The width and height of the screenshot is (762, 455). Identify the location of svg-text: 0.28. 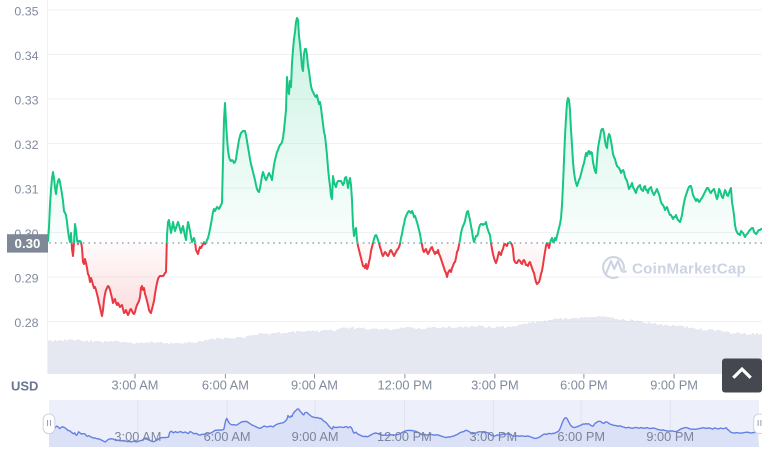
(26, 323).